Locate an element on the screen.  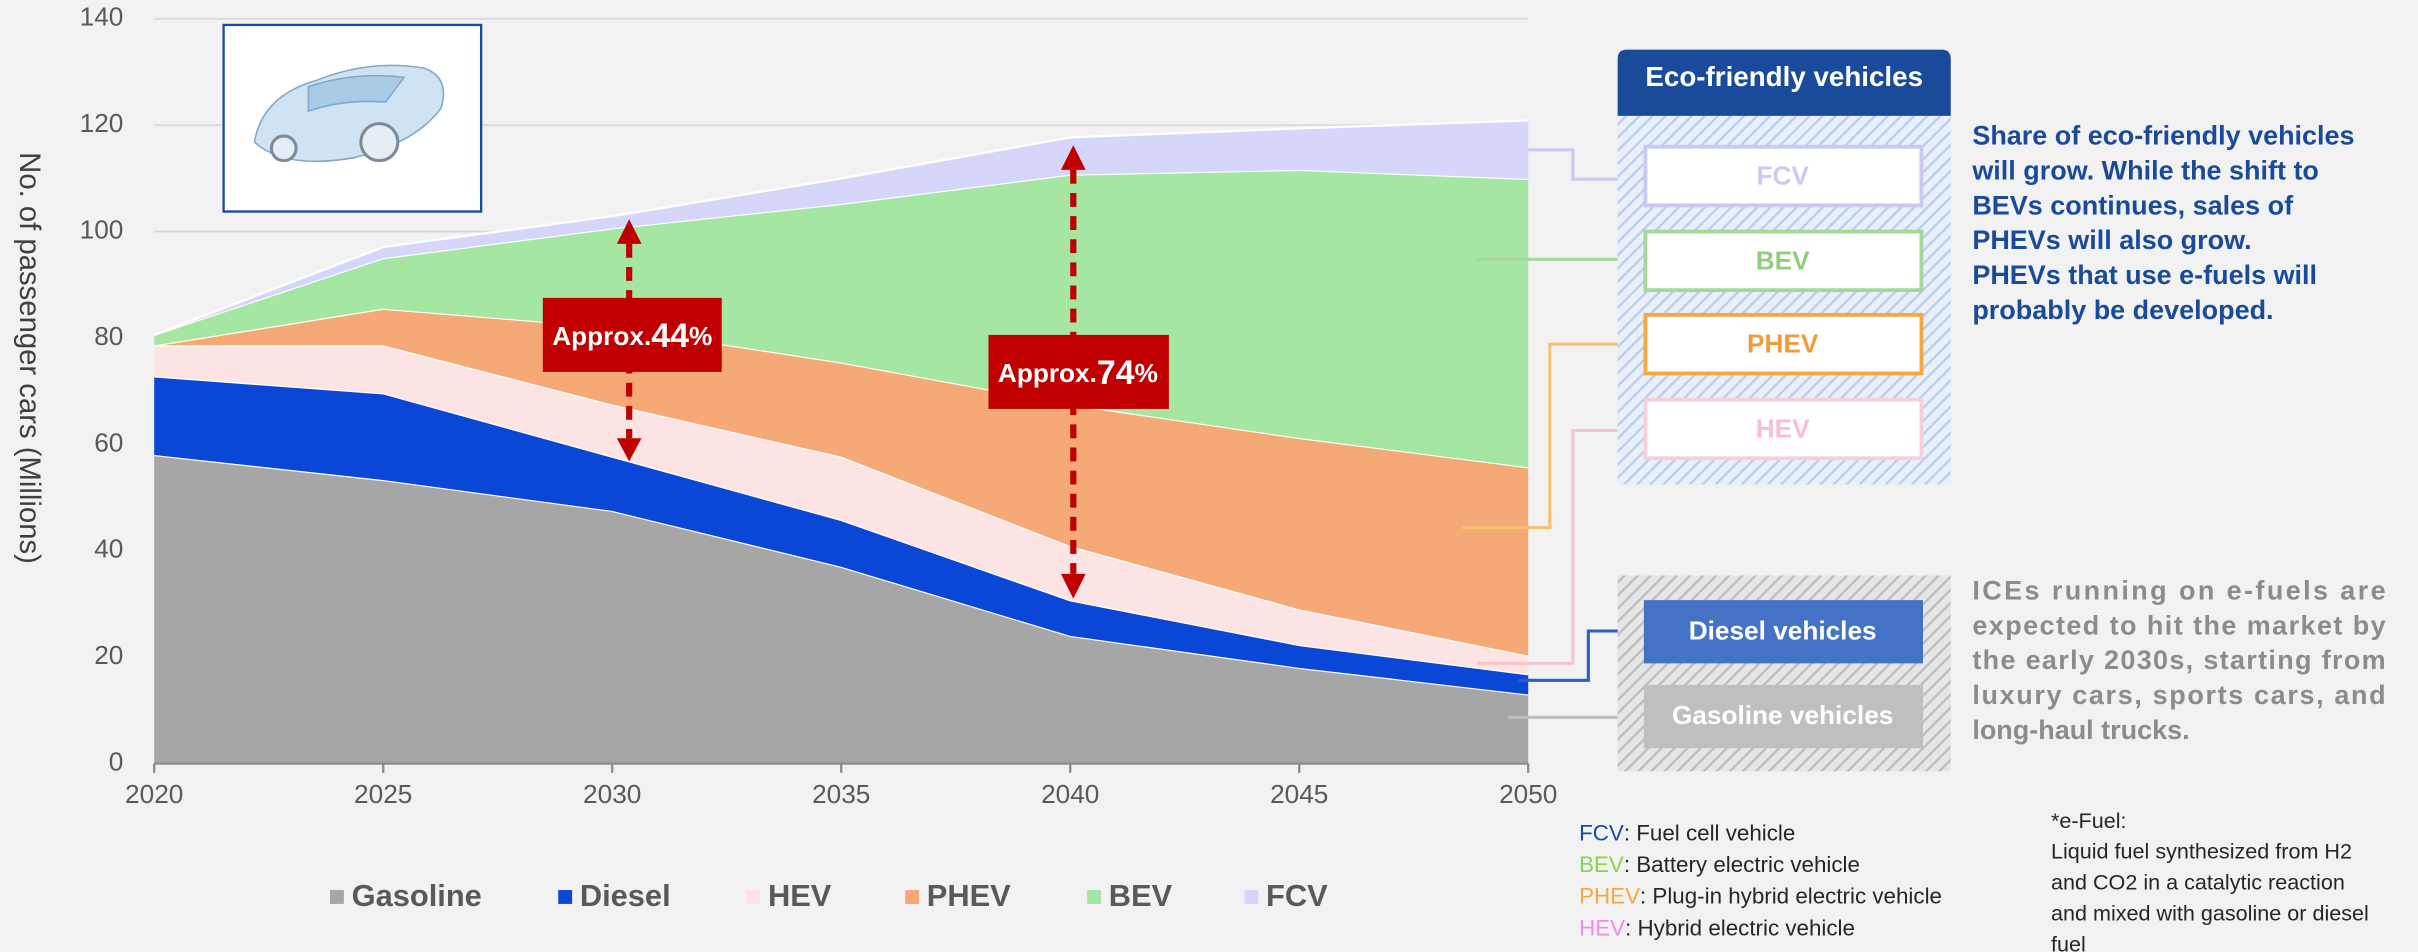
annotation-number: 74 is located at coordinates (1116, 373).